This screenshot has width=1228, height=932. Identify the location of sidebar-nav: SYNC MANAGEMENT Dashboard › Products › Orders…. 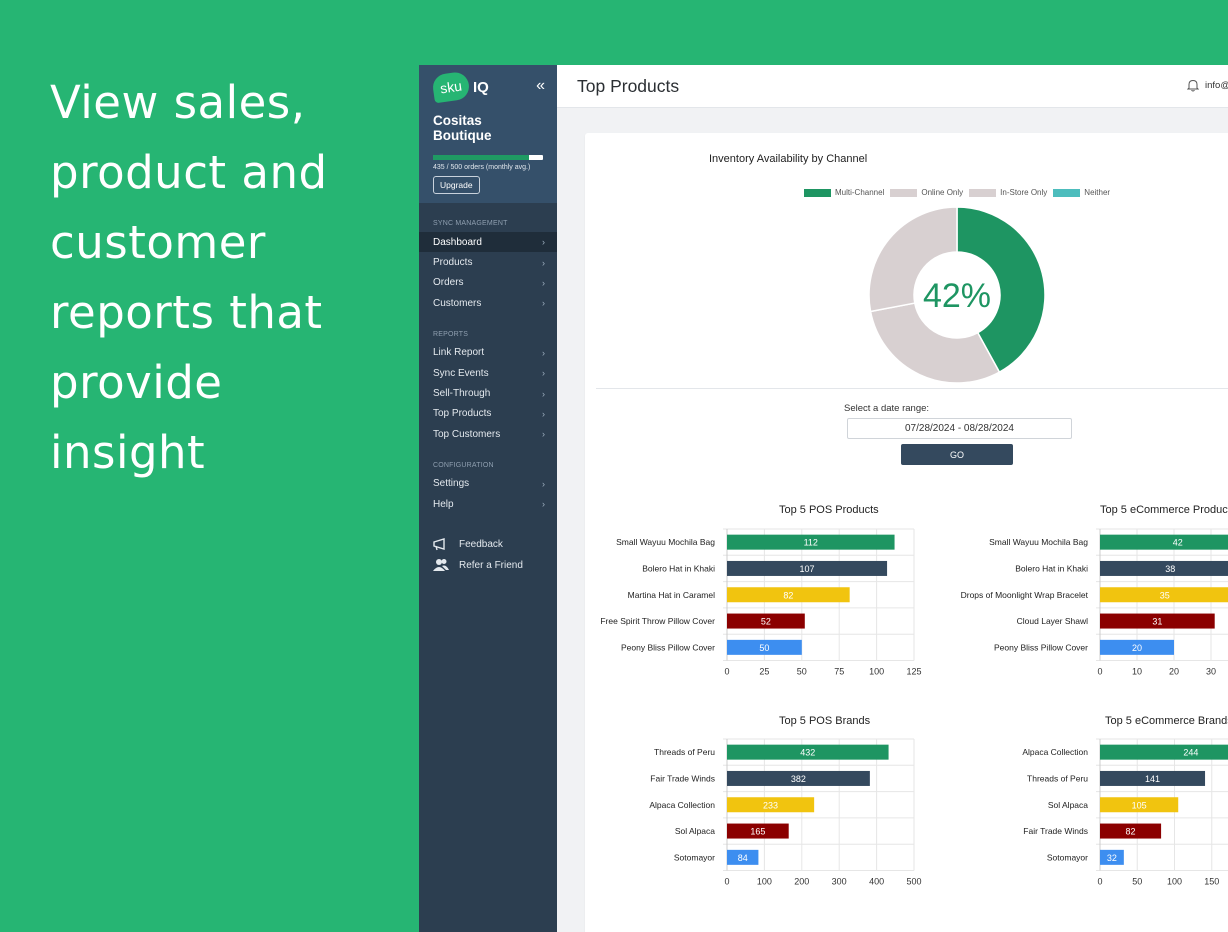
(488, 367).